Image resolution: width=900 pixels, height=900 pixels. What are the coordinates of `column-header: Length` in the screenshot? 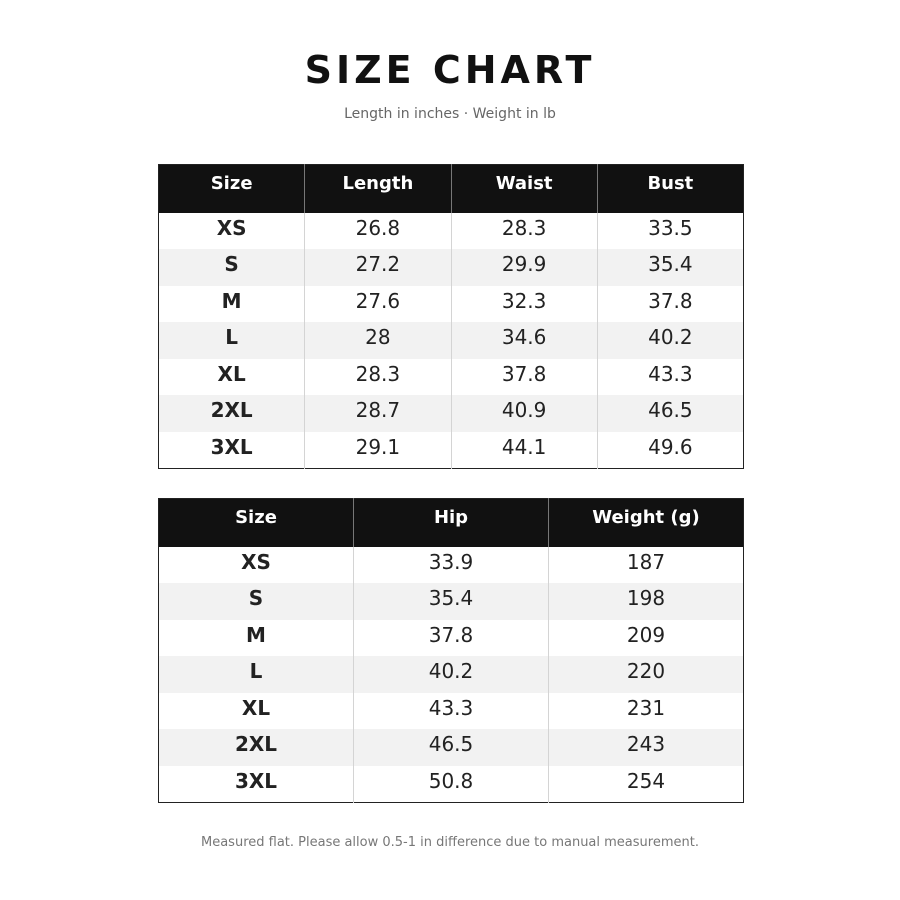 It's located at (377, 188).